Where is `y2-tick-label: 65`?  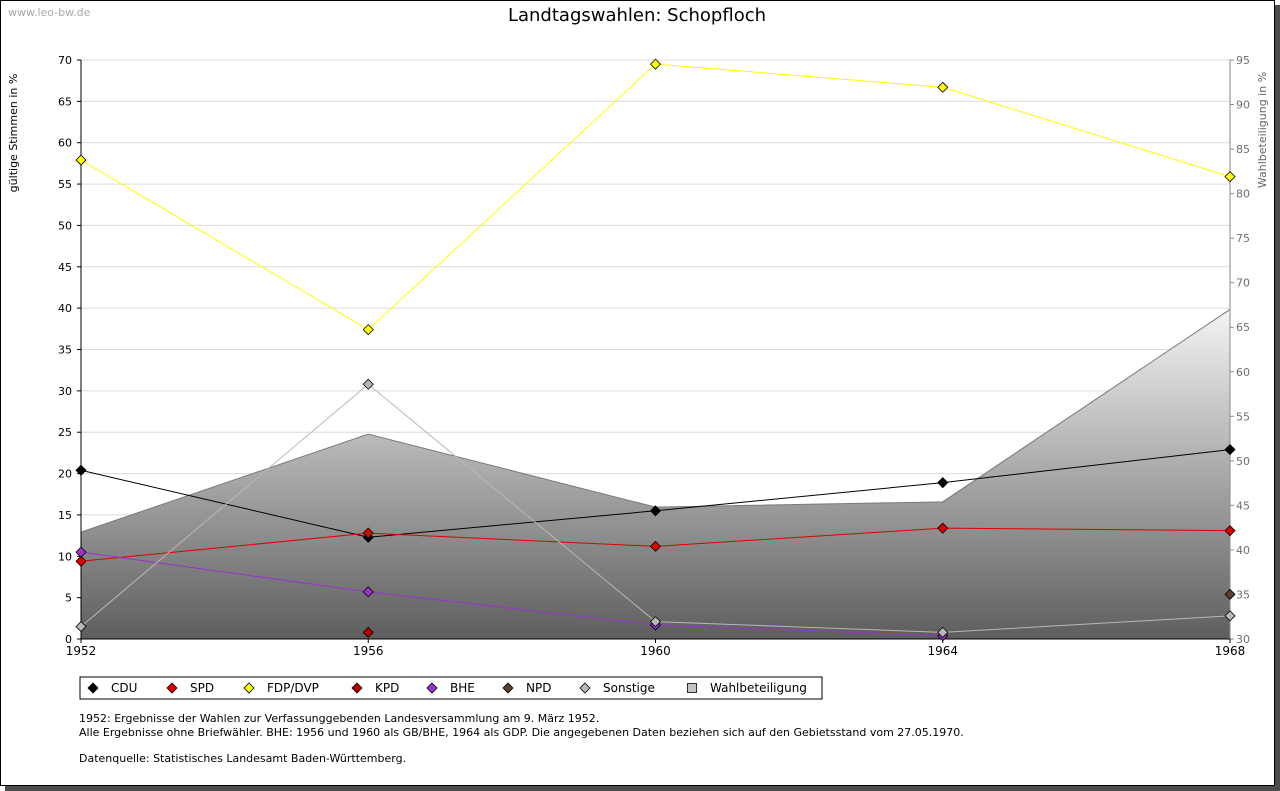 y2-tick-label: 65 is located at coordinates (1243, 327).